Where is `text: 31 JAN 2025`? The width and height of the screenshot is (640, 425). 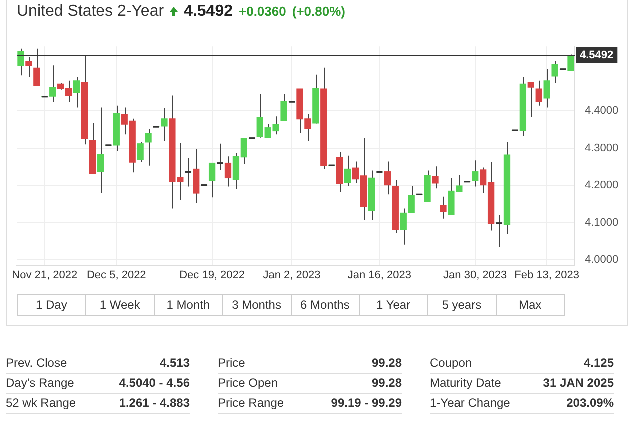 text: 31 JAN 2025 is located at coordinates (578, 383).